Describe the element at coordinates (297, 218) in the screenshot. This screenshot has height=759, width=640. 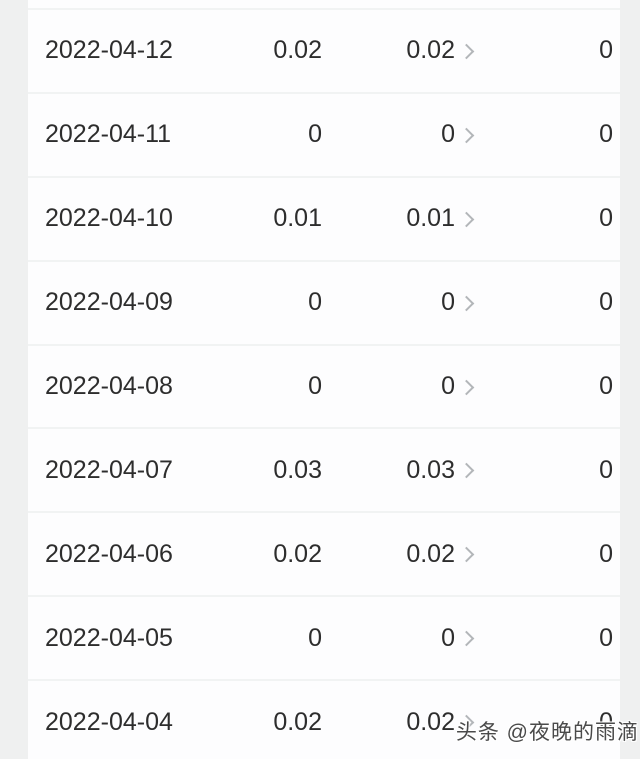
I see `row-value-a: 0.01` at that location.